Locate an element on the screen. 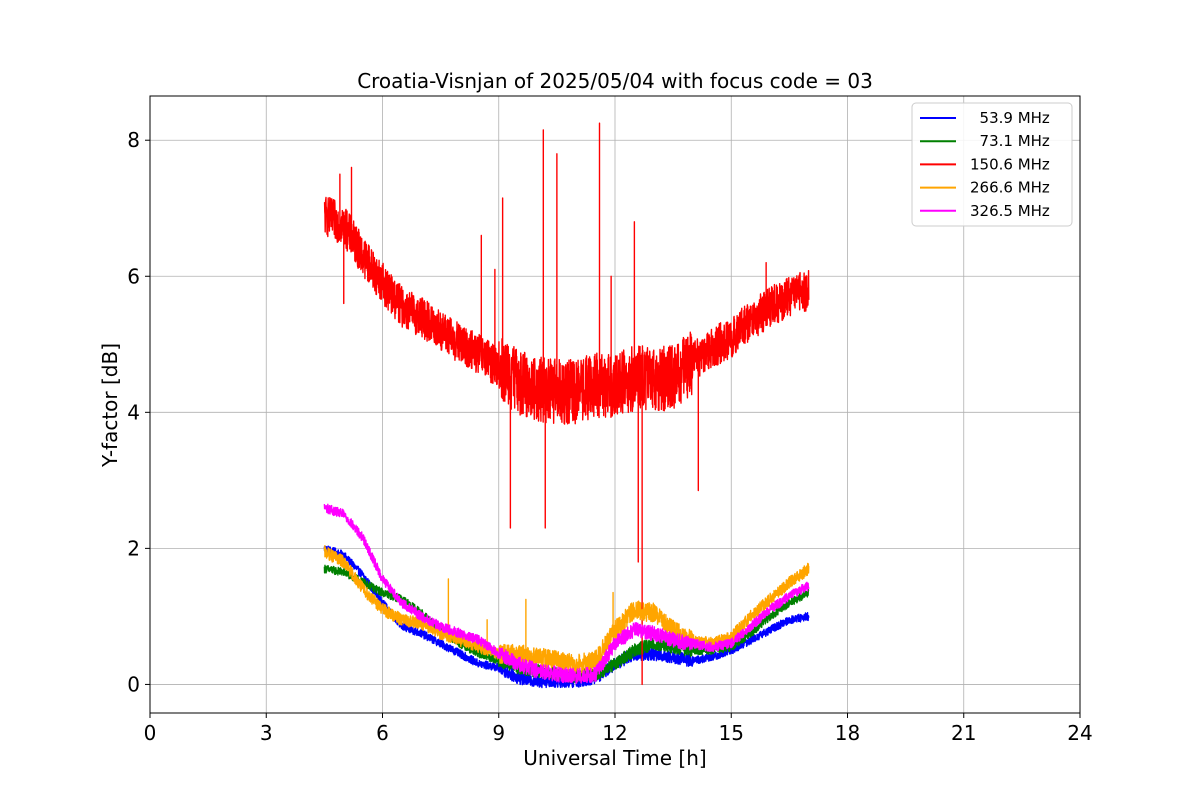  y-tick-label: 2 is located at coordinates (133, 548).